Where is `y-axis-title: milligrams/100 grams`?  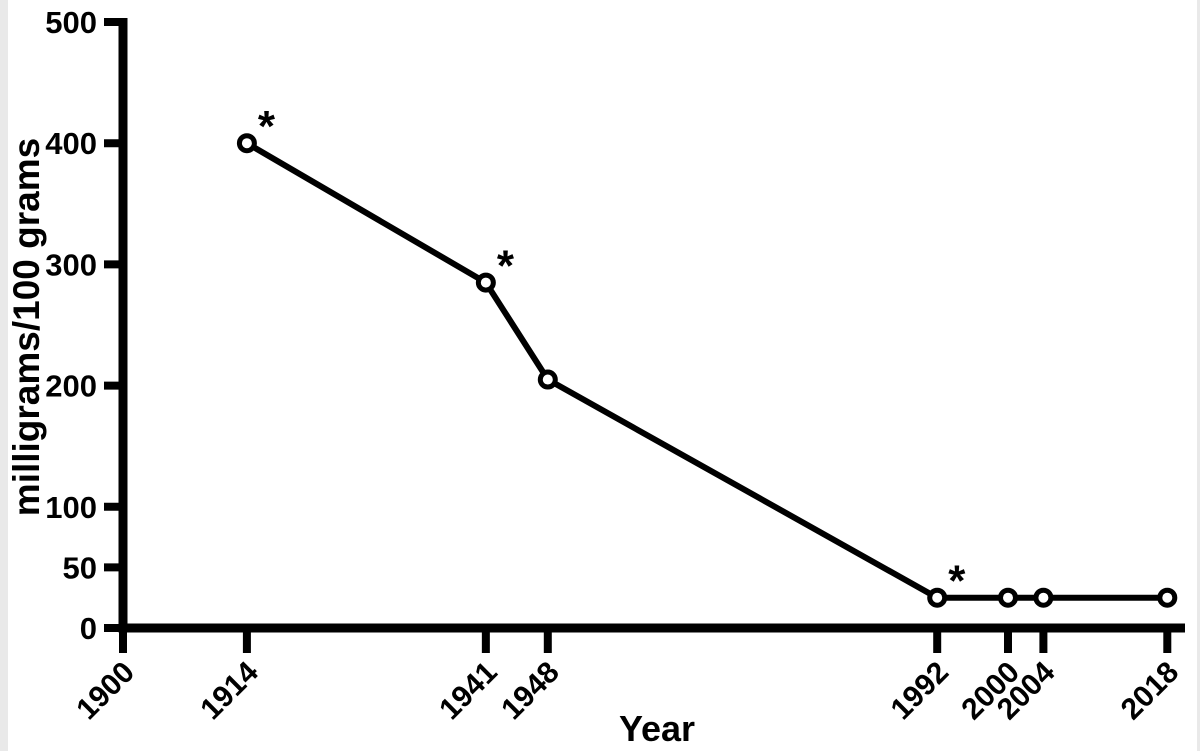 y-axis-title: milligrams/100 grams is located at coordinates (26, 327).